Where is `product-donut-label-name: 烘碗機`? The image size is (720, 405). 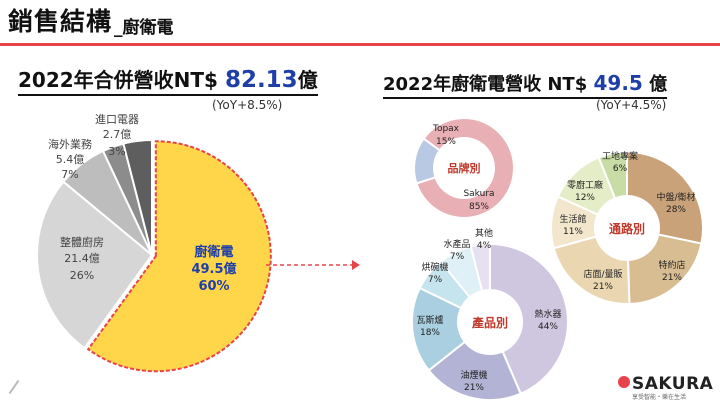
product-donut-label-name: 烘碗機 is located at coordinates (434, 267).